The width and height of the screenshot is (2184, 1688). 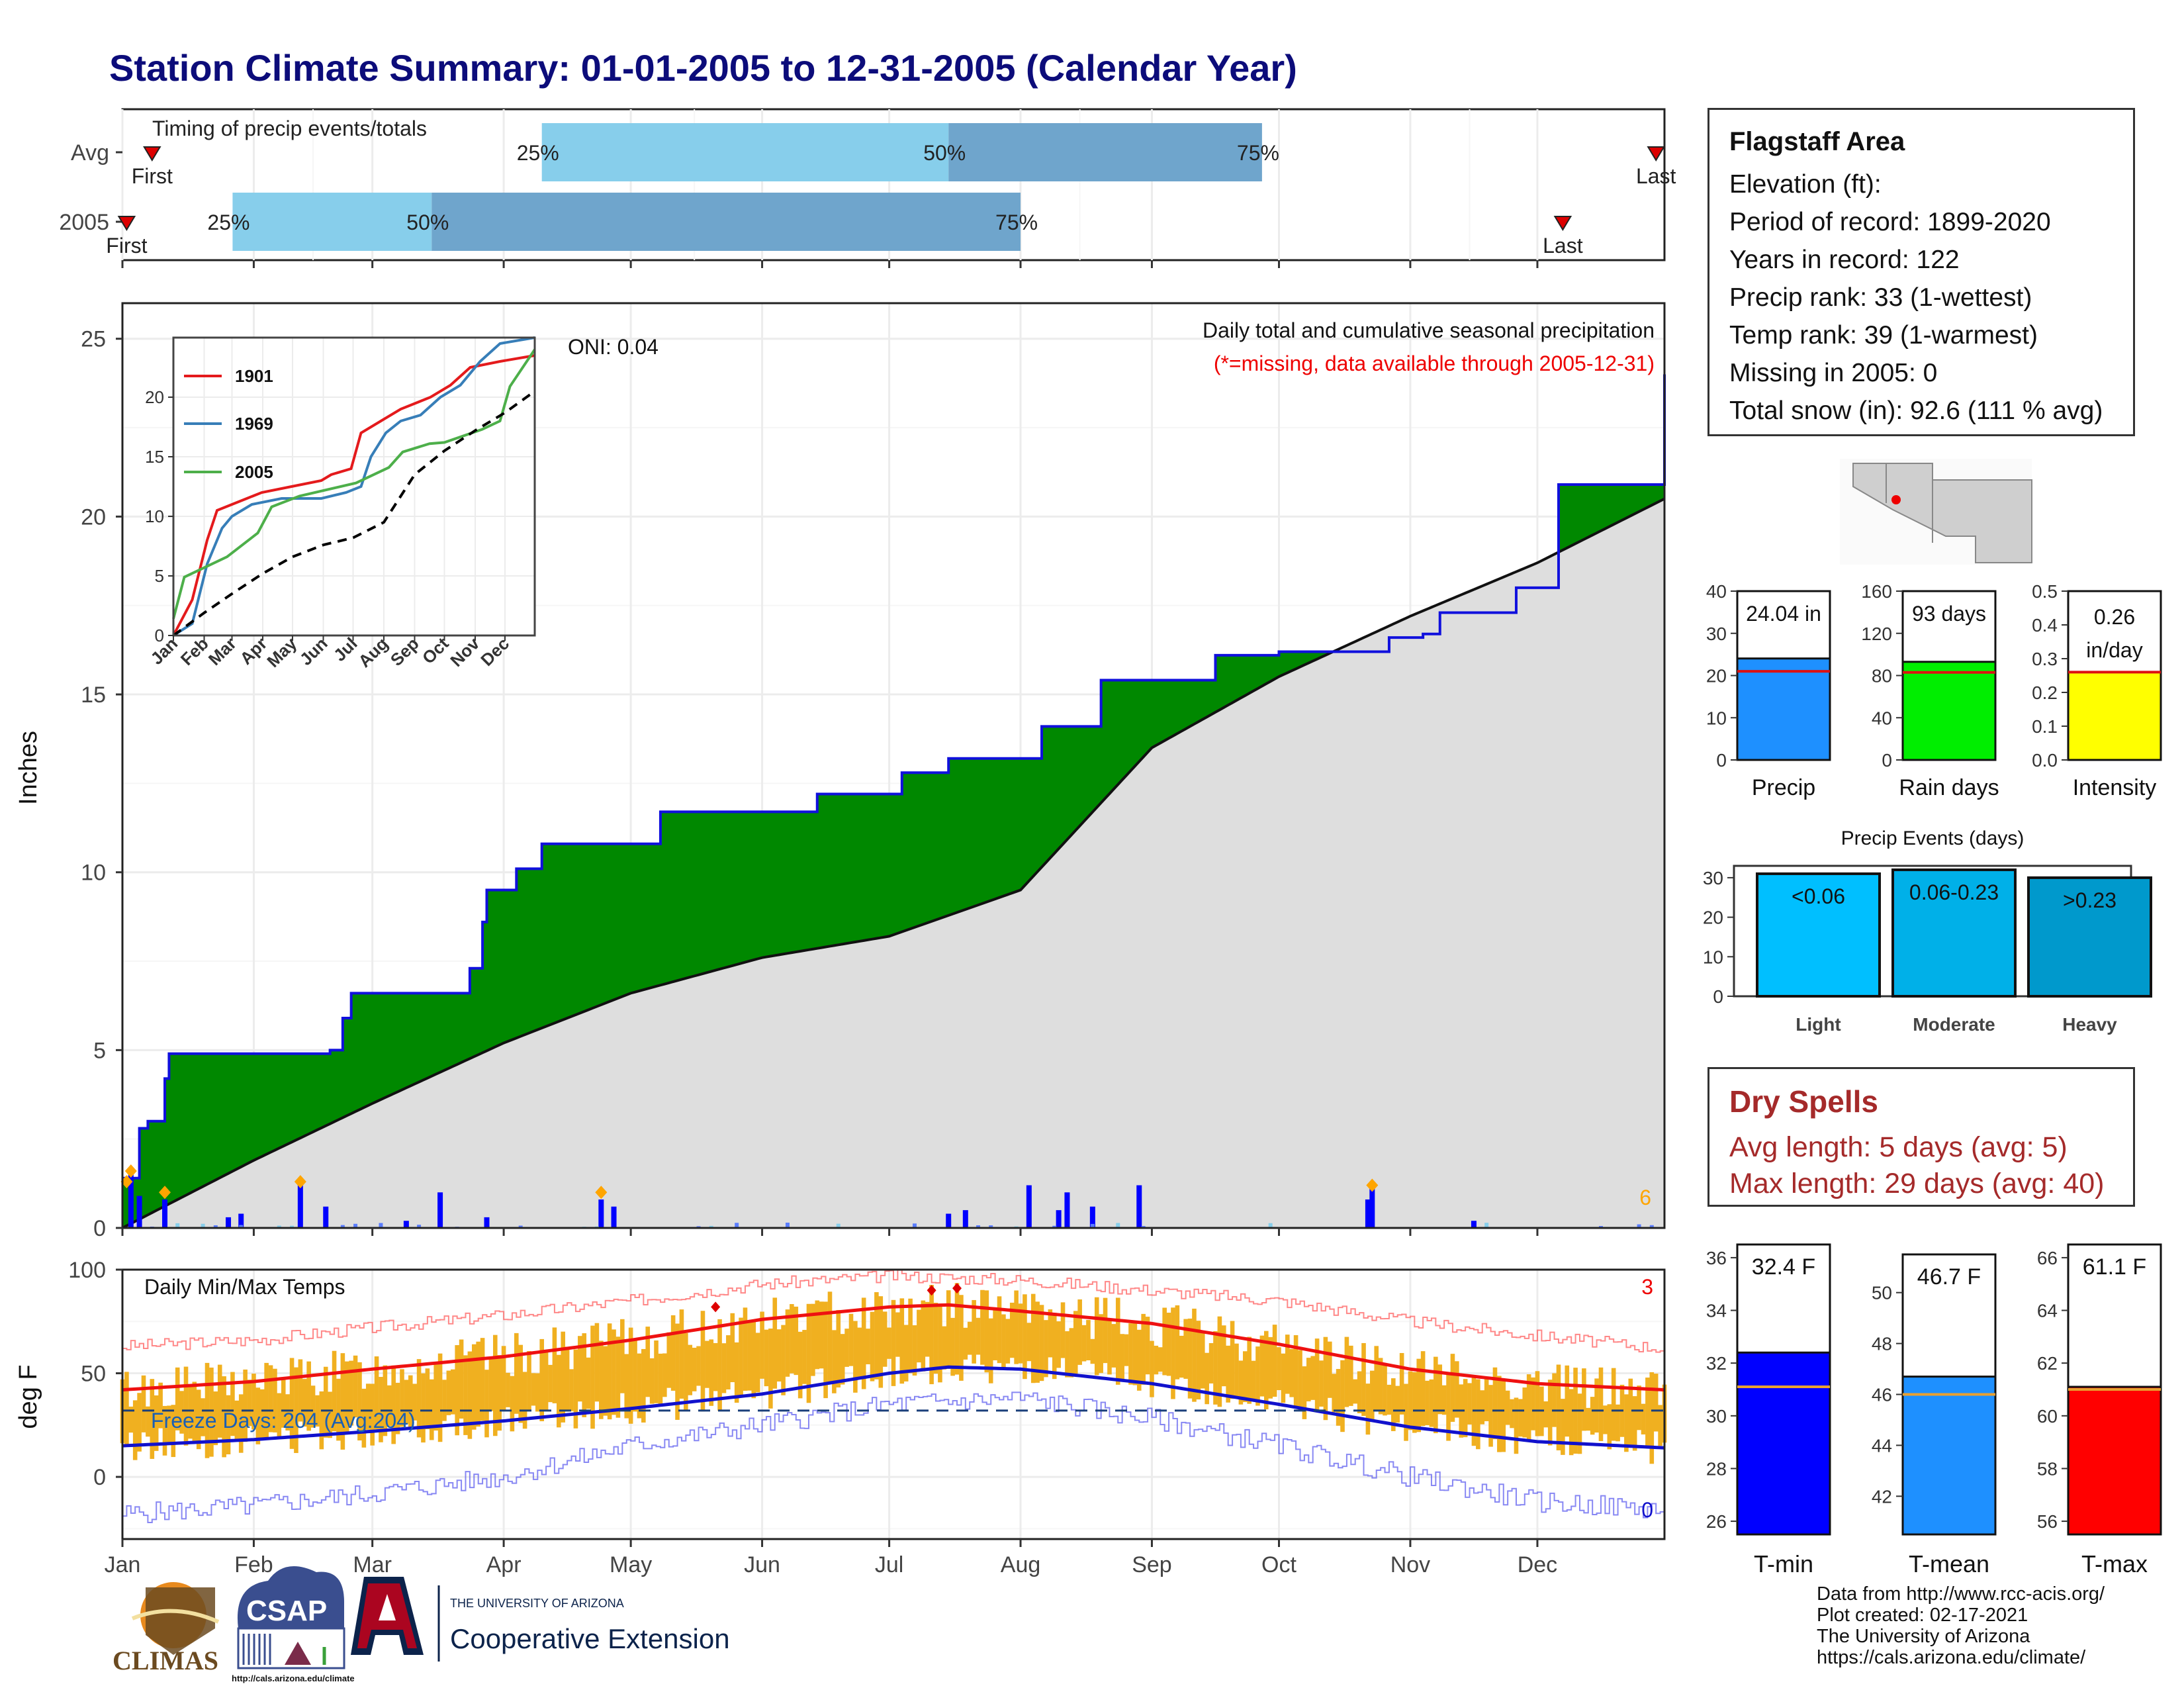 I want to click on dry-spells-title: Dry Spells, so click(x=1803, y=1101).